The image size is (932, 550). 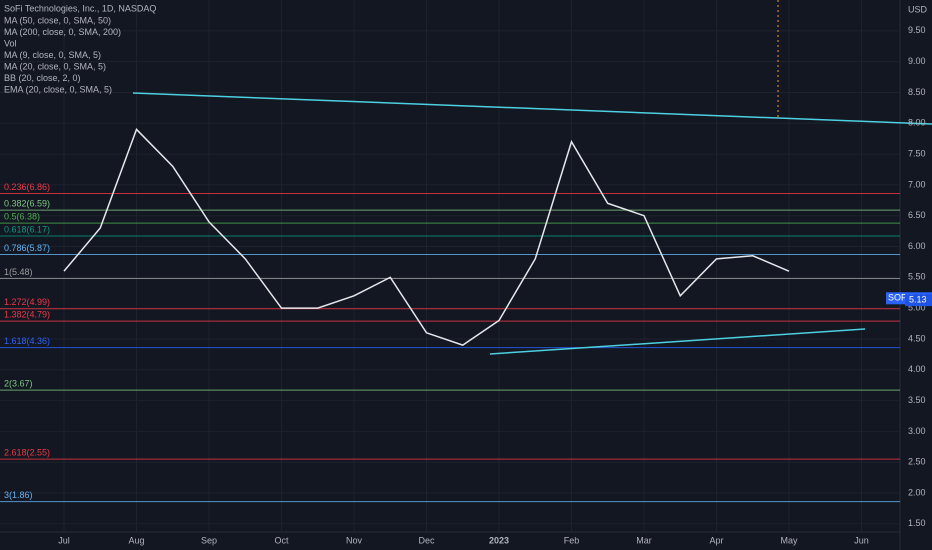 What do you see at coordinates (917, 369) in the screenshot?
I see `y-tick-label: 4.00` at bounding box center [917, 369].